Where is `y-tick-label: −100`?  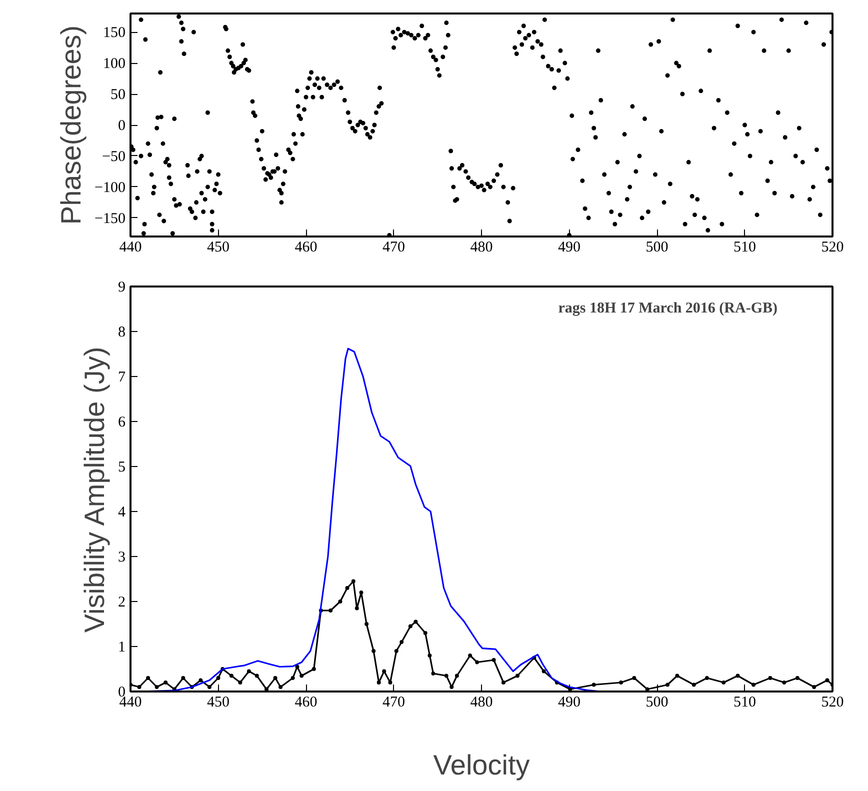 y-tick-label: −100 is located at coordinates (110, 188).